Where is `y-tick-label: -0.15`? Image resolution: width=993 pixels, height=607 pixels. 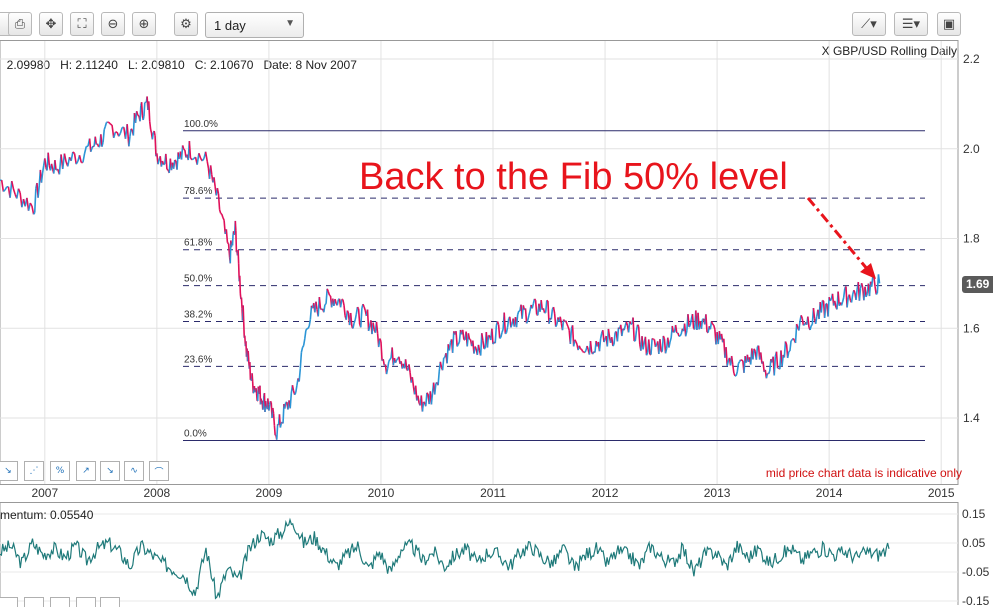
y-tick-label: -0.15 is located at coordinates (976, 599).